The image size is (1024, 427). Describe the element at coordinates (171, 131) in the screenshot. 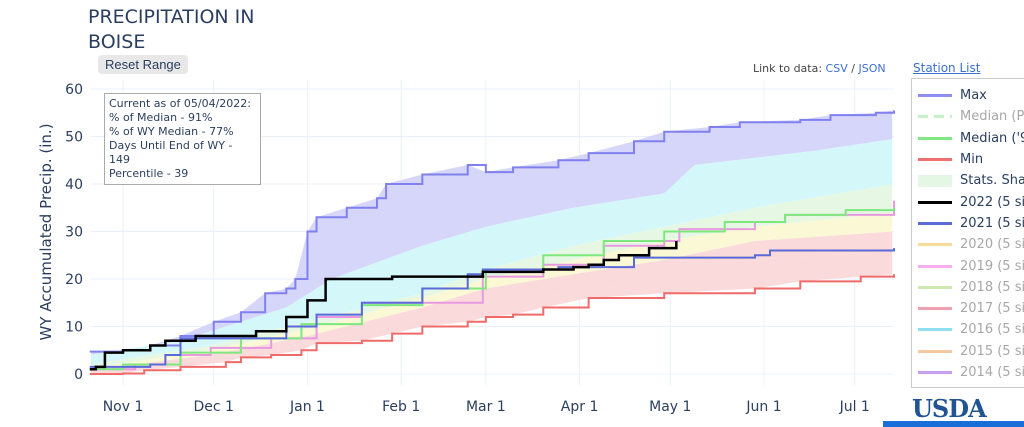

I see `info-pct-wy-median: % of WY Median - 77%` at that location.